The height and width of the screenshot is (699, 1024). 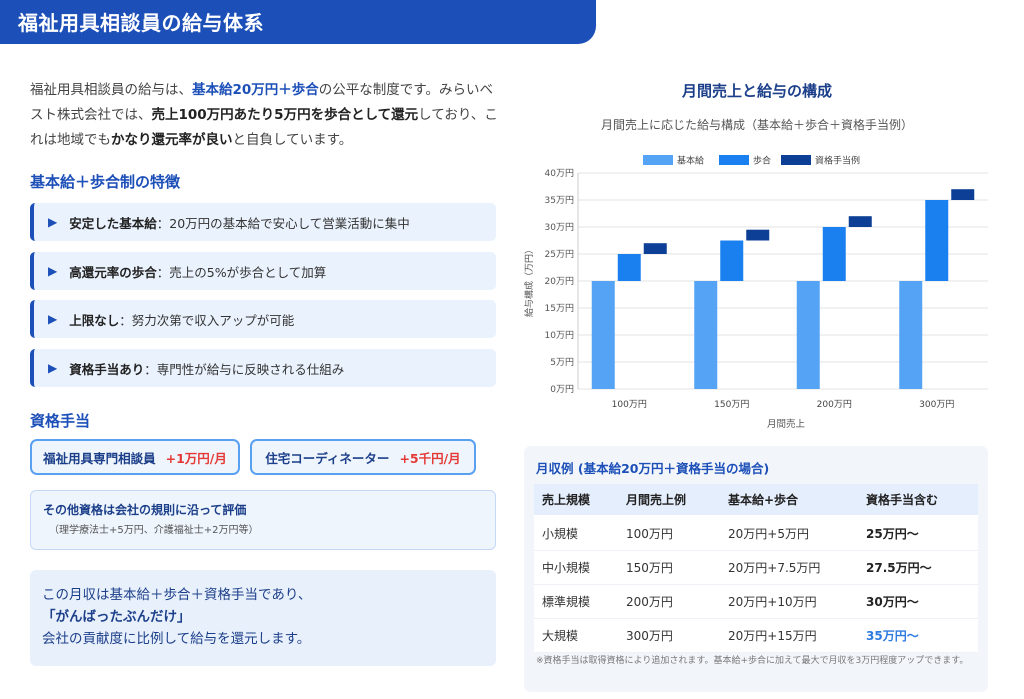 I want to click on intro-highlight: 基本給20万円＋歩合, so click(x=255, y=90).